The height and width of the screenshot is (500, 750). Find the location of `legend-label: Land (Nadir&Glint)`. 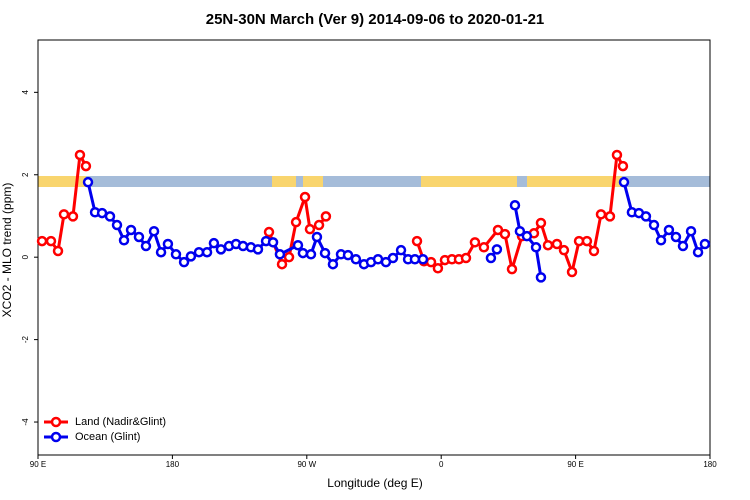

legend-label: Land (Nadir&Glint) is located at coordinates (120, 422).